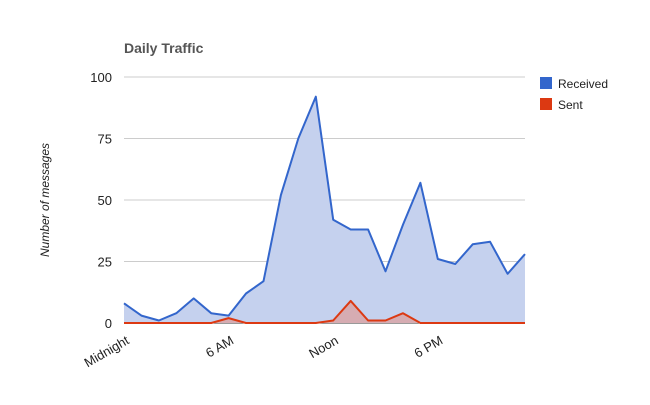 The height and width of the screenshot is (405, 650). What do you see at coordinates (323, 347) in the screenshot?
I see `x-tick-label: Noon` at bounding box center [323, 347].